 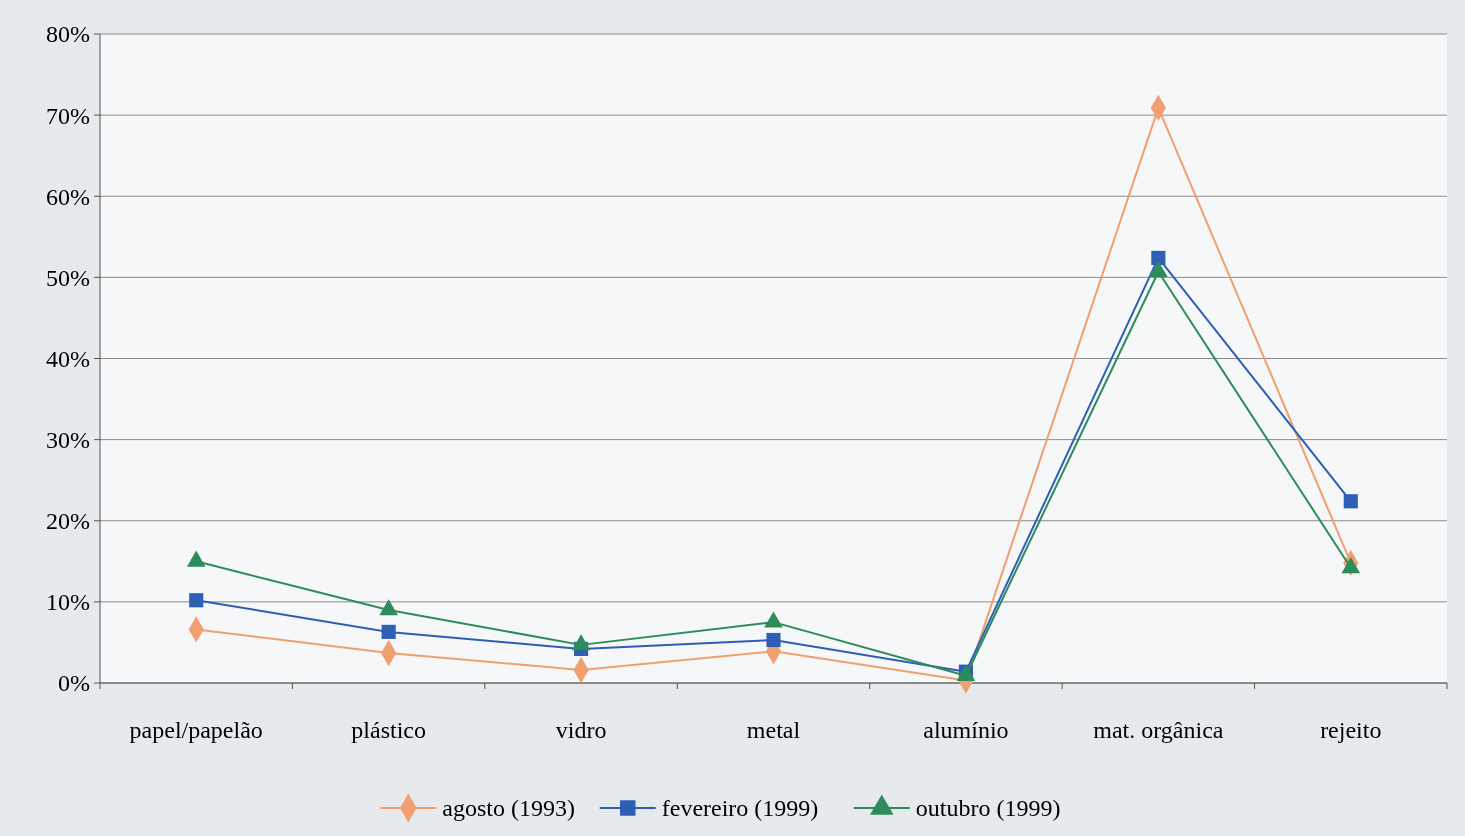 What do you see at coordinates (68, 521) in the screenshot?
I see `y-tick-label: 20%` at bounding box center [68, 521].